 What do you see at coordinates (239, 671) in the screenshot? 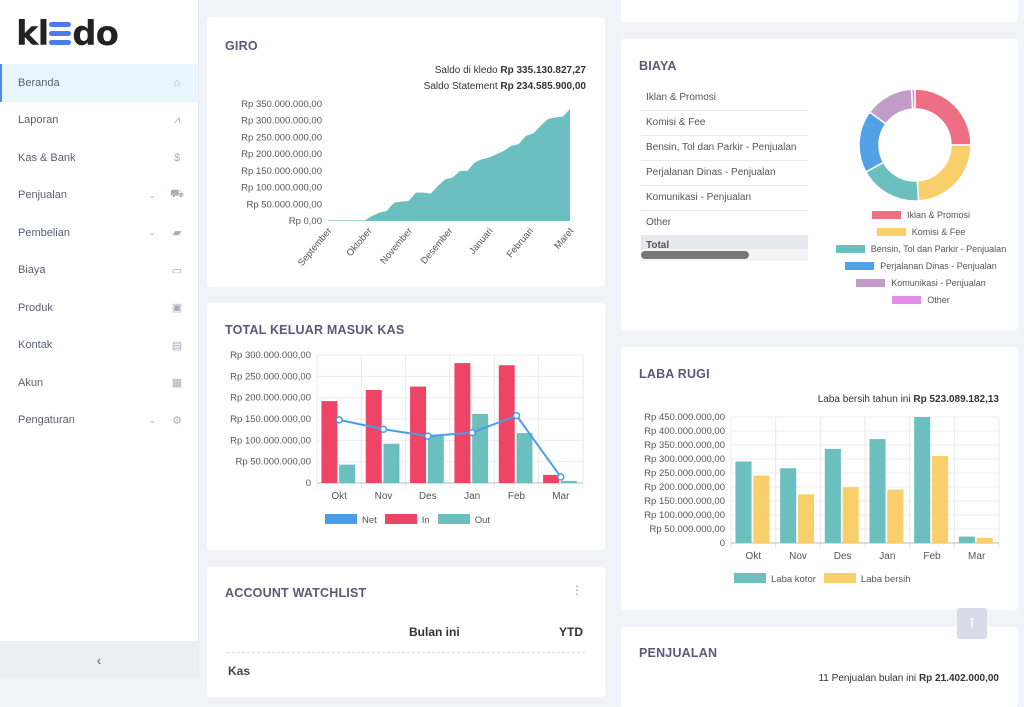
I see `row-kas: Kas` at bounding box center [239, 671].